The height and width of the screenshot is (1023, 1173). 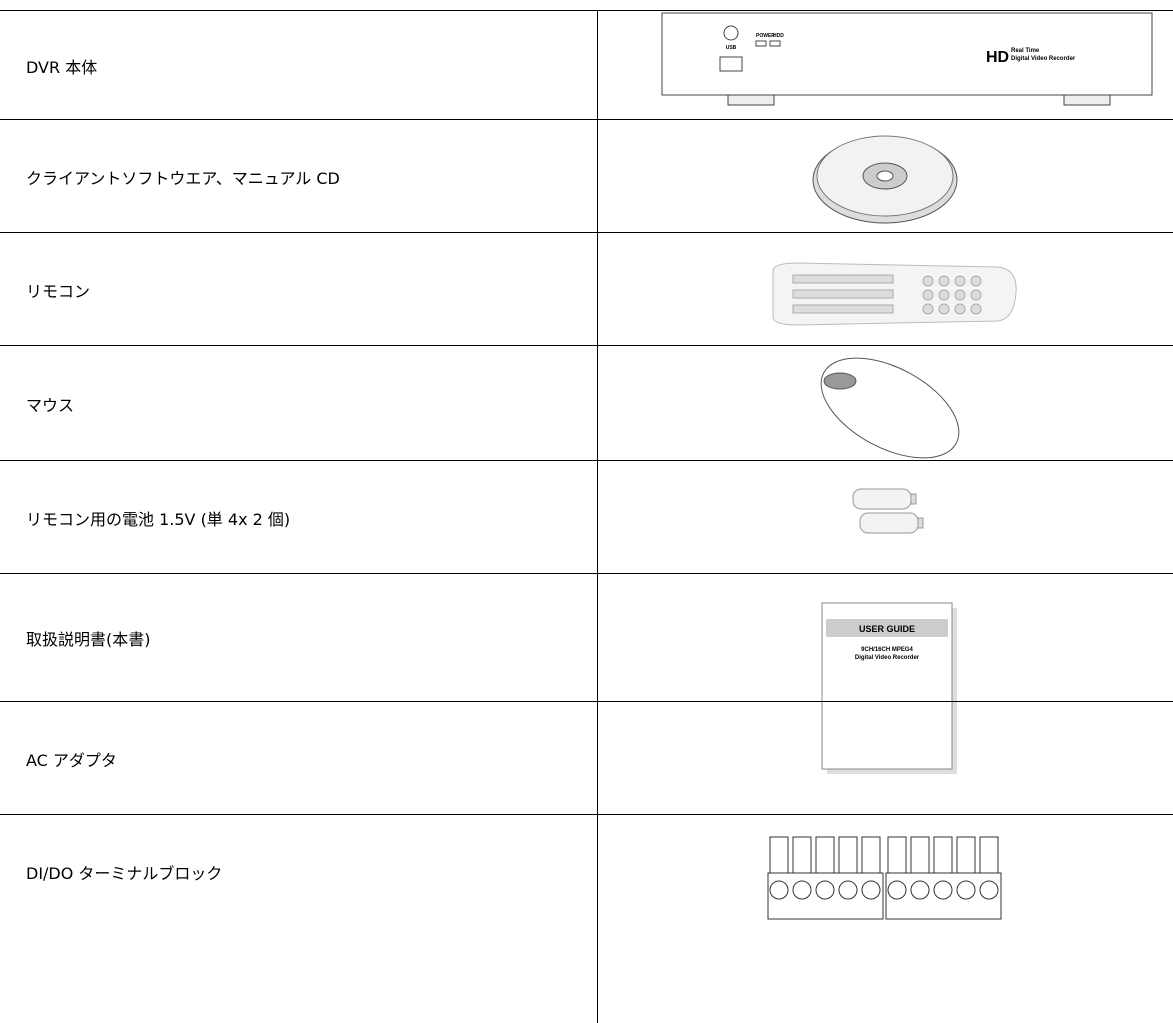 I want to click on dvr-text: HDD, so click(x=778, y=36).